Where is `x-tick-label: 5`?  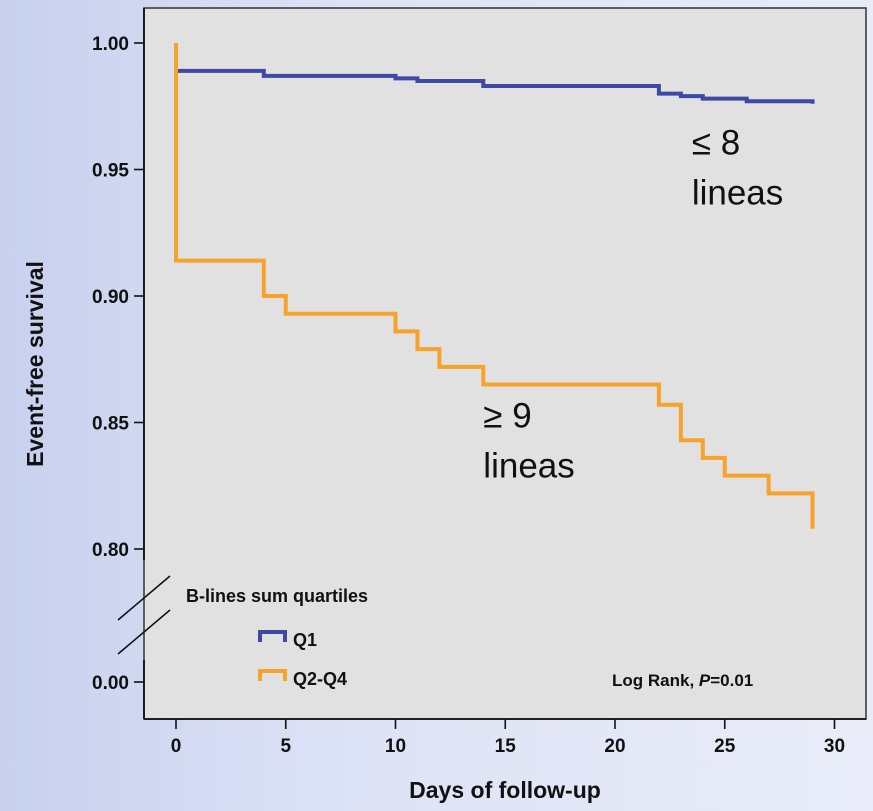 x-tick-label: 5 is located at coordinates (285, 746).